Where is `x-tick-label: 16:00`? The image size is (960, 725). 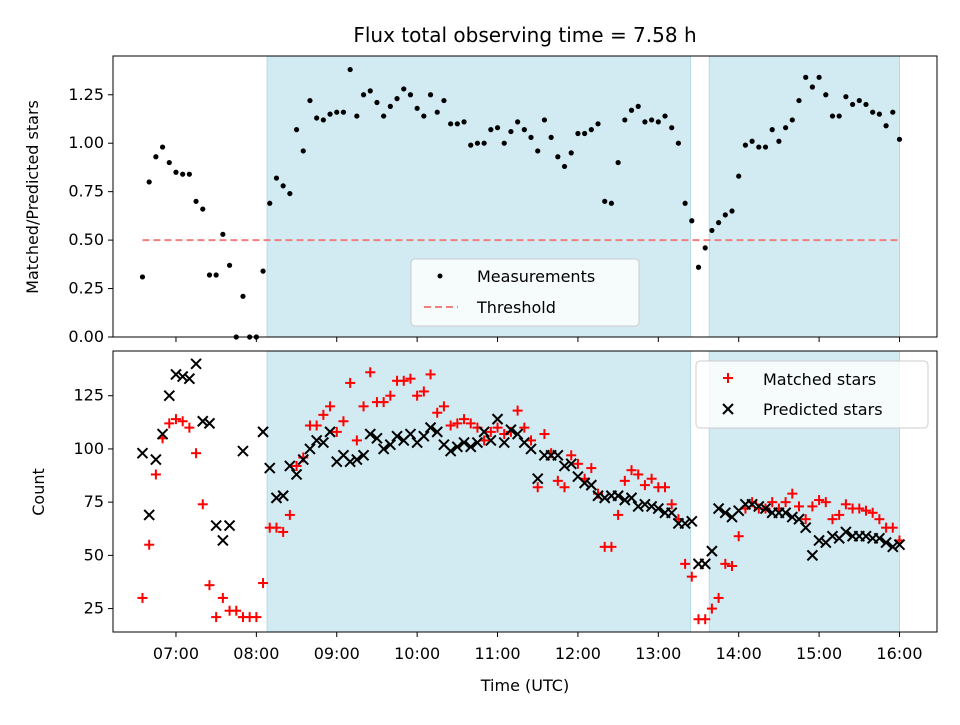 x-tick-label: 16:00 is located at coordinates (899, 653).